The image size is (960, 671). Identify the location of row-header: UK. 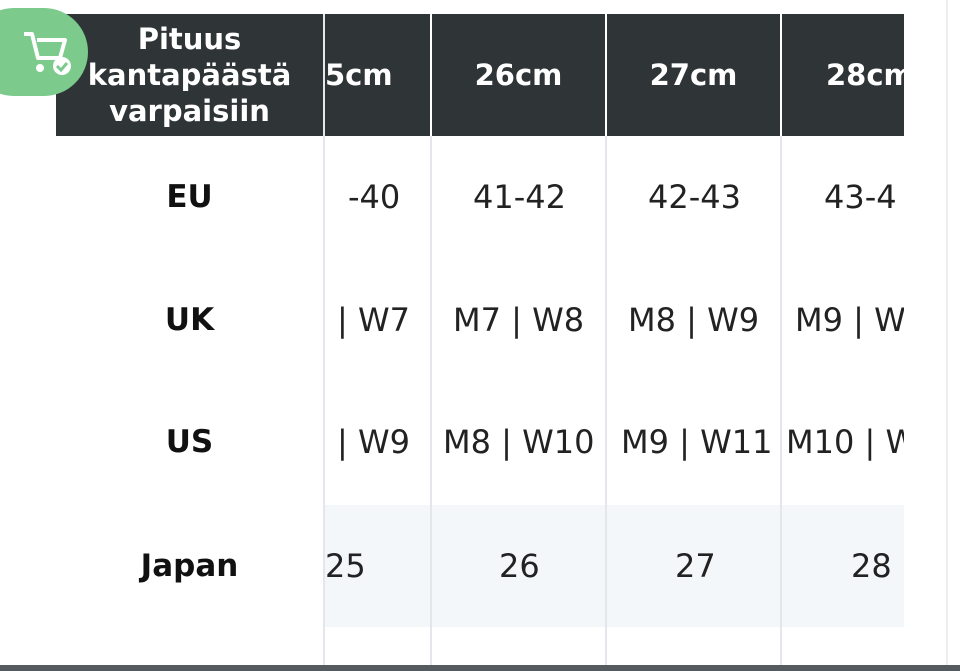
(189, 320).